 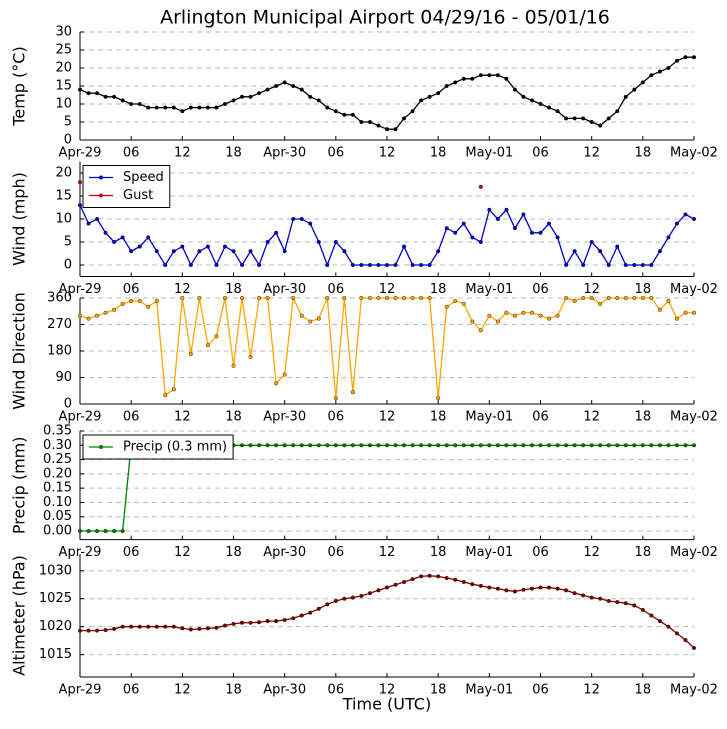 I want to click on y-axis-label: Temp (°C), so click(x=19, y=86).